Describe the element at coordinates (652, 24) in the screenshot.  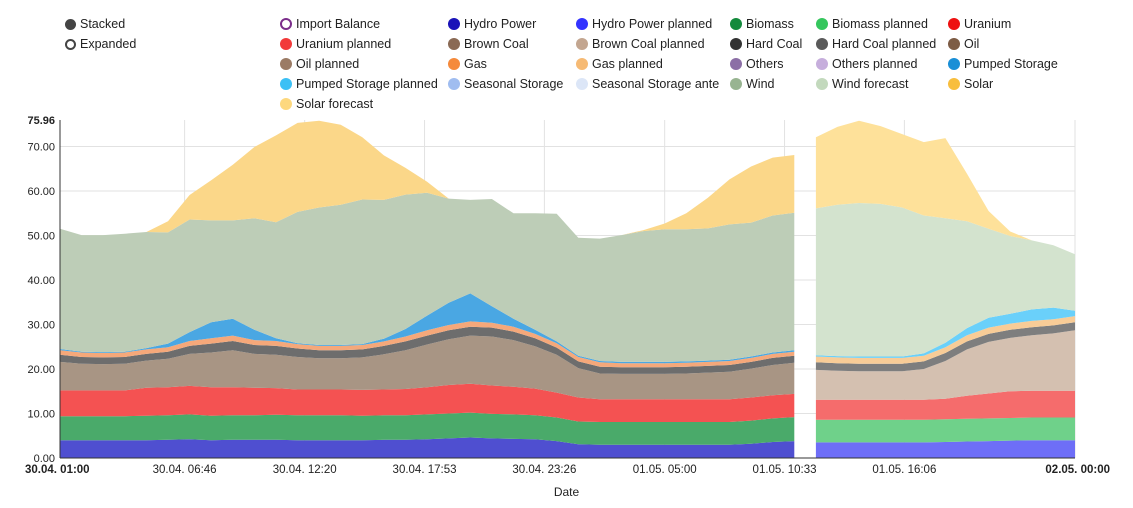
I see `legend-label: Hydro Power planned` at that location.